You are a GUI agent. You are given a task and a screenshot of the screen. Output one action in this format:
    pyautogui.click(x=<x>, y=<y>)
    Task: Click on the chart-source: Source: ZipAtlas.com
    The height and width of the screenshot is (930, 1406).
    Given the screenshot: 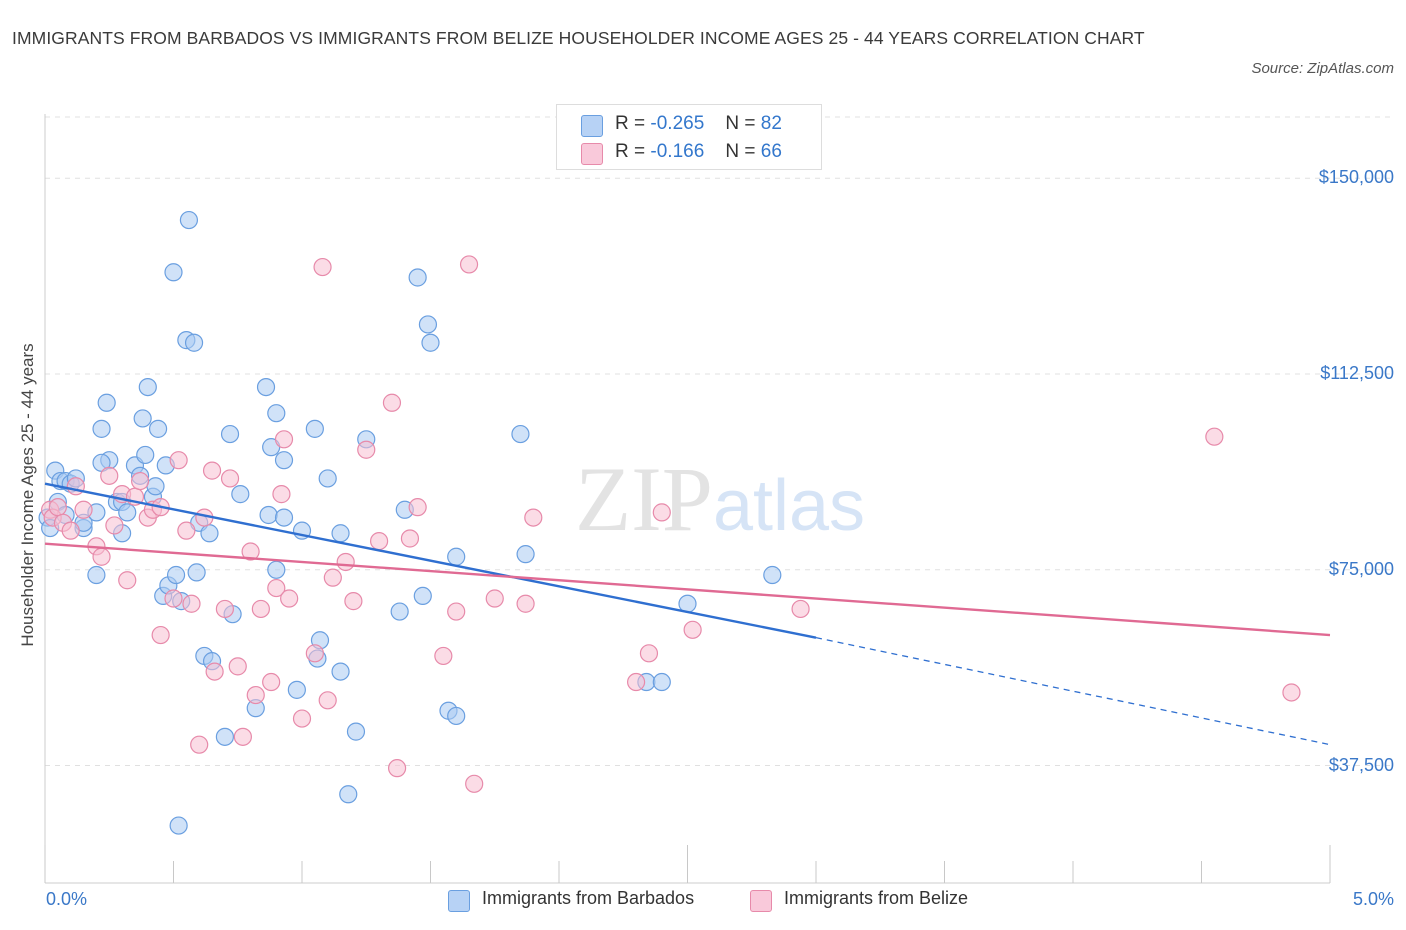 What is the action you would take?
    pyautogui.click(x=1322, y=68)
    